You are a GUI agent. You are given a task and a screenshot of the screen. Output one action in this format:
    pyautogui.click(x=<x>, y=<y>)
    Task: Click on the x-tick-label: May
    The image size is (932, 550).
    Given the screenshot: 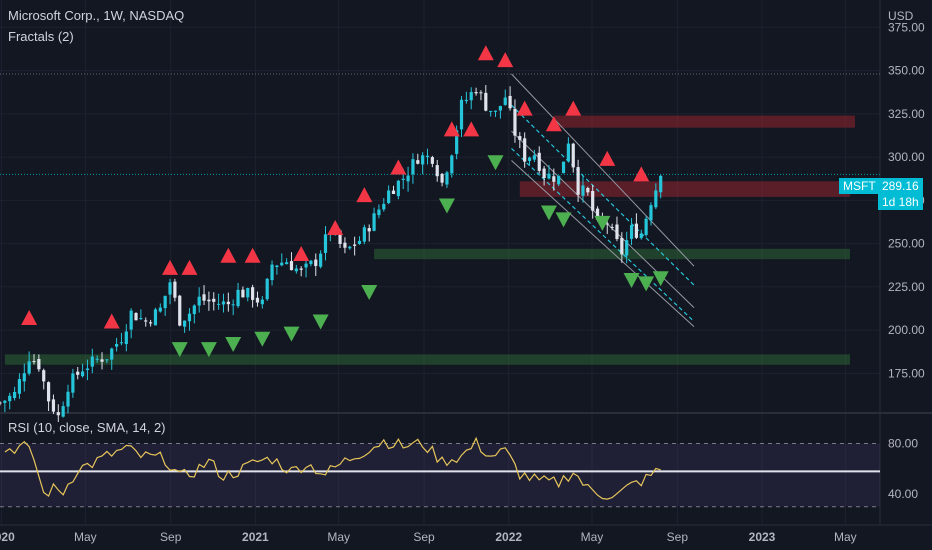 What is the action you would take?
    pyautogui.click(x=592, y=537)
    